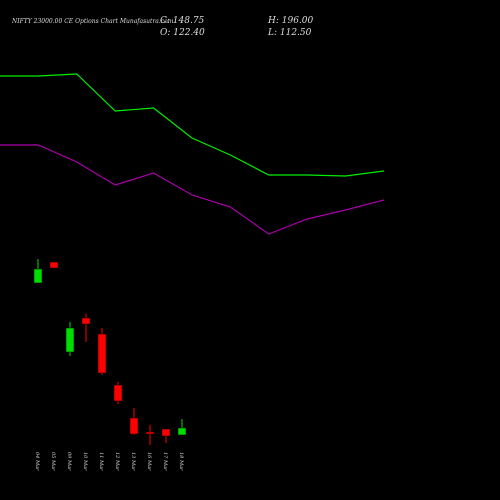 The image size is (500, 500). What do you see at coordinates (133, 461) in the screenshot?
I see `x-tick-label: 13 Mar` at bounding box center [133, 461].